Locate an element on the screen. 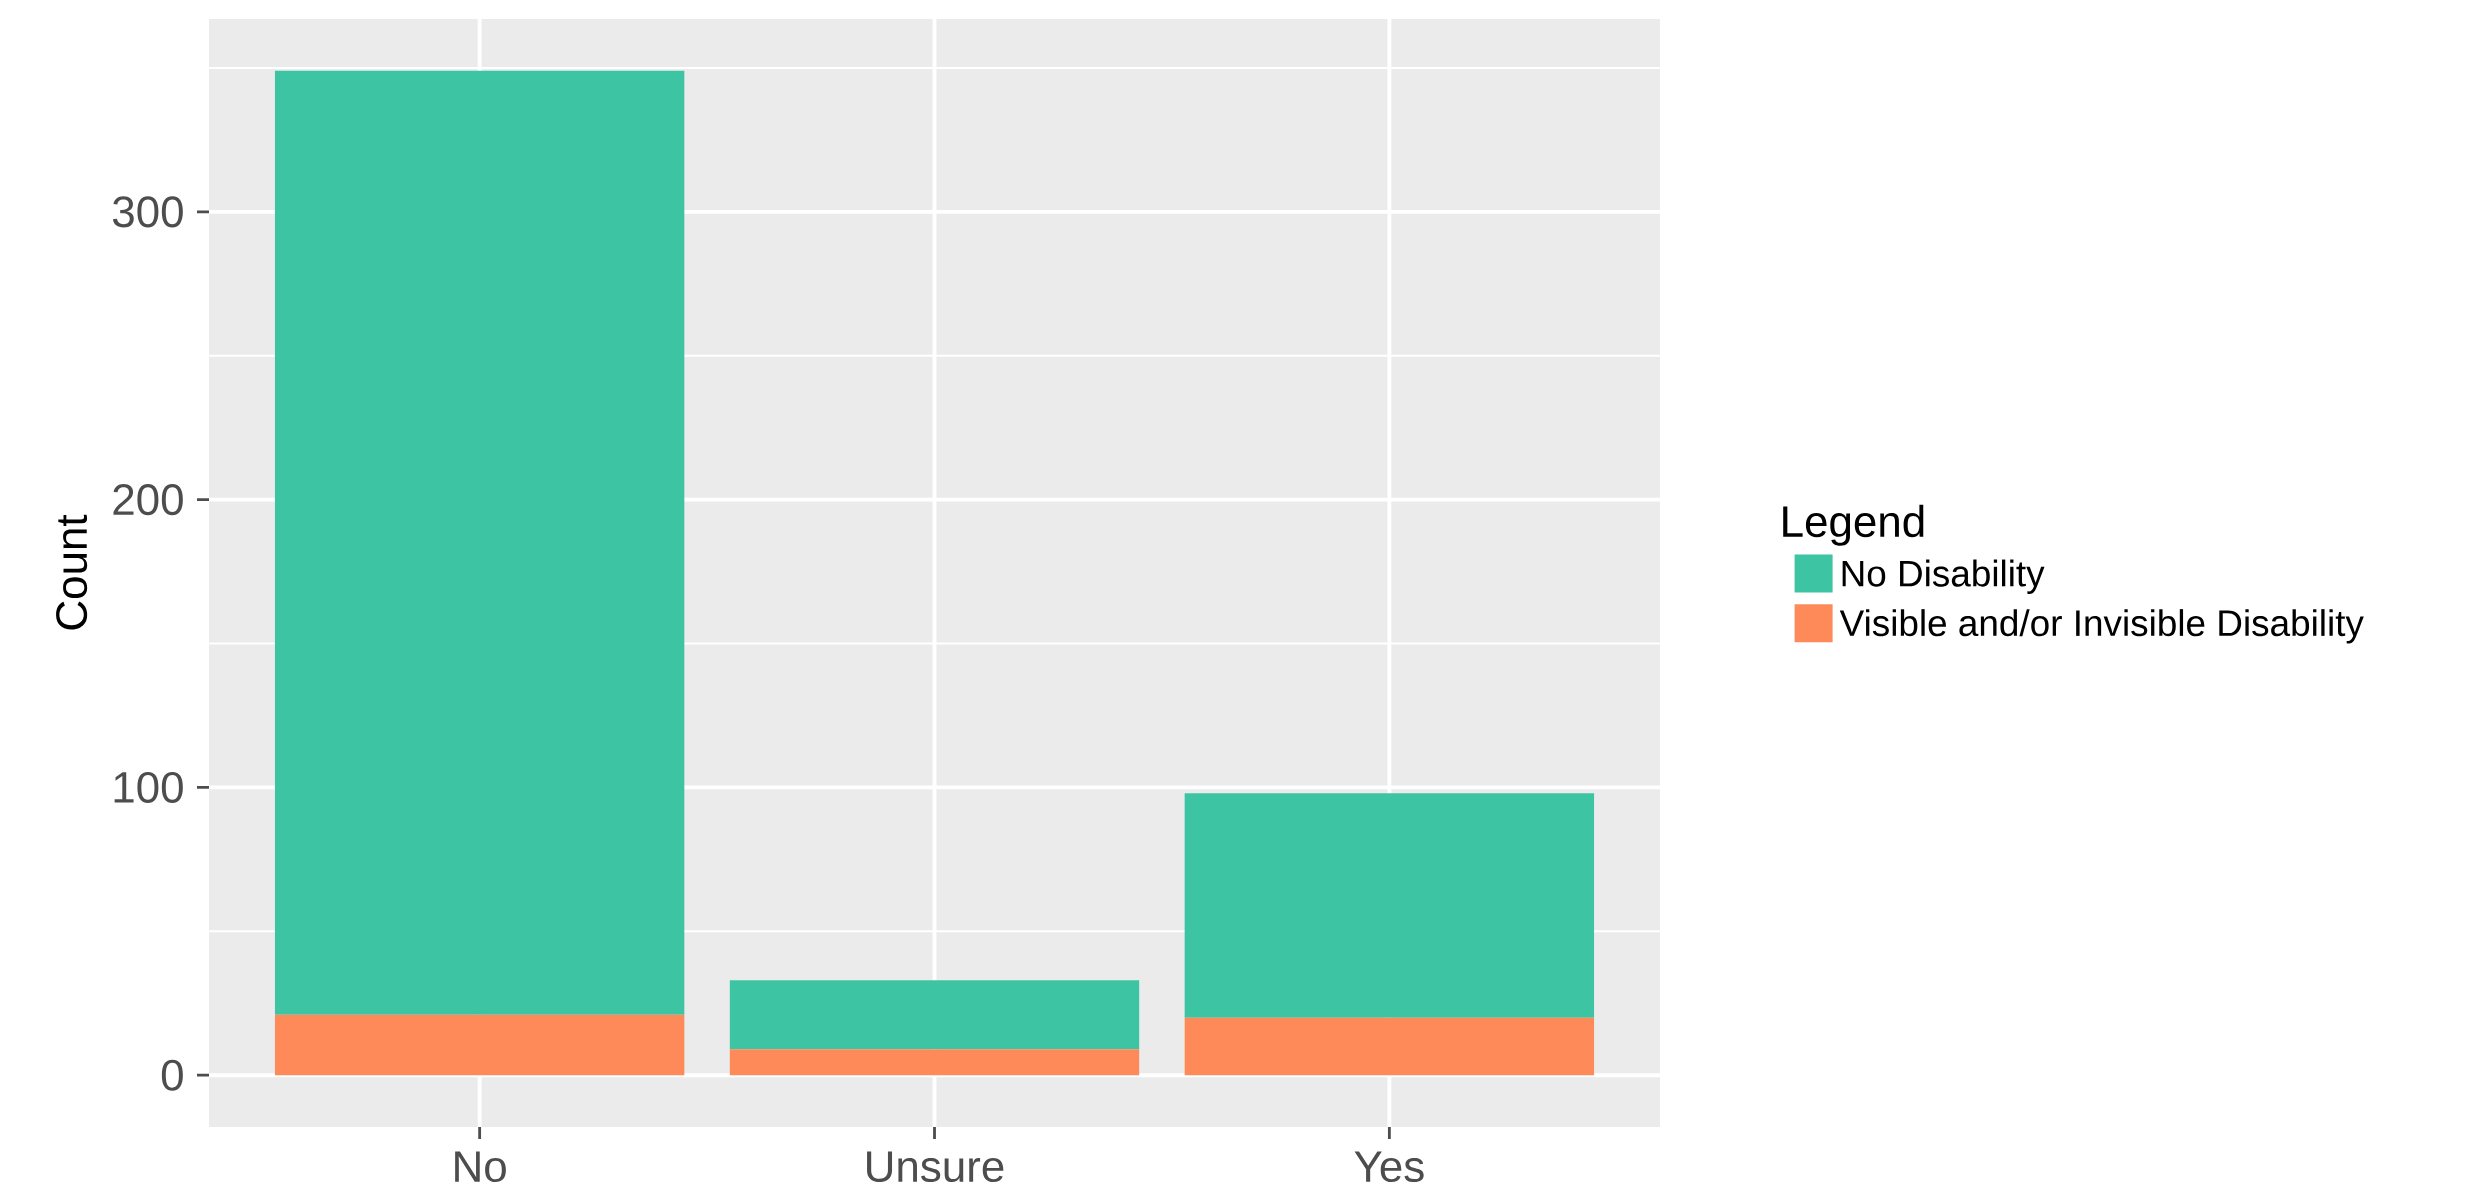  legend-label: Visible and/or Invisible Disability is located at coordinates (2101, 626).